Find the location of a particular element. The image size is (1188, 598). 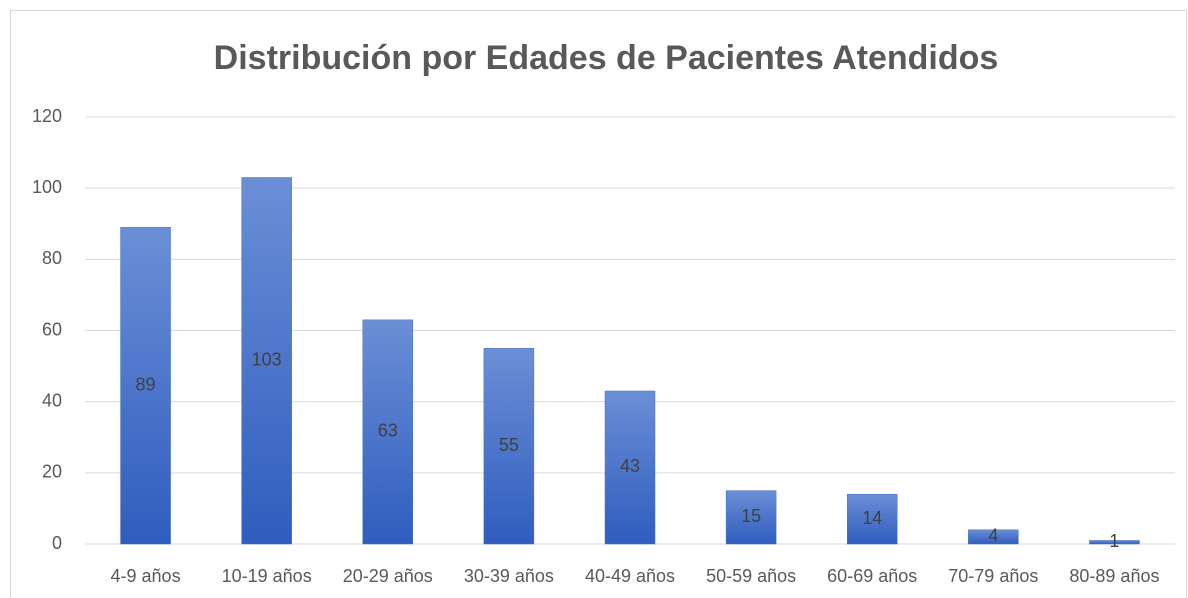

x-tick-label: 60-69 años is located at coordinates (872, 576).